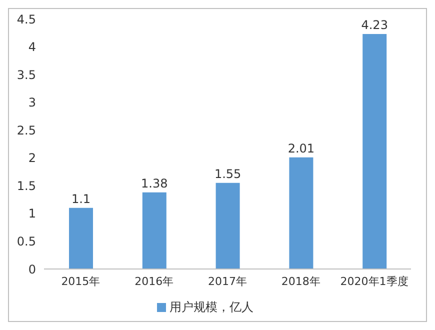 The width and height of the screenshot is (435, 330). What do you see at coordinates (26, 130) in the screenshot?
I see `y-tick-label: 2.5` at bounding box center [26, 130].